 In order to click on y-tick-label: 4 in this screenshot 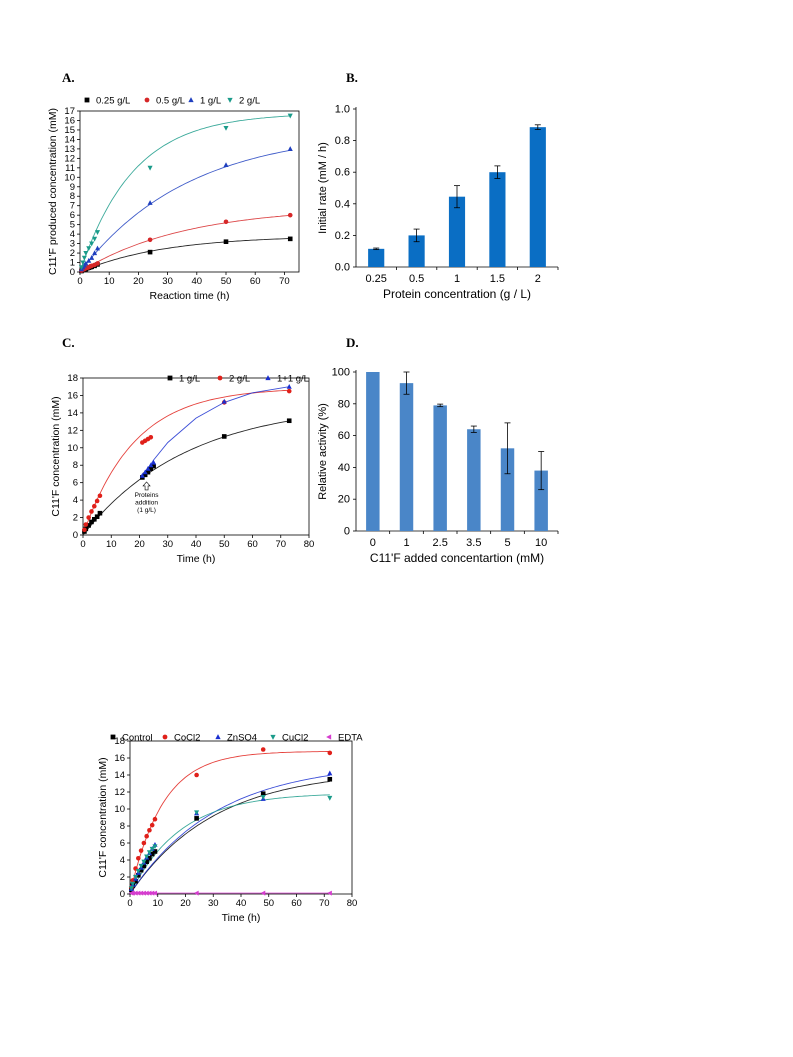, I will do `click(122, 860)`.